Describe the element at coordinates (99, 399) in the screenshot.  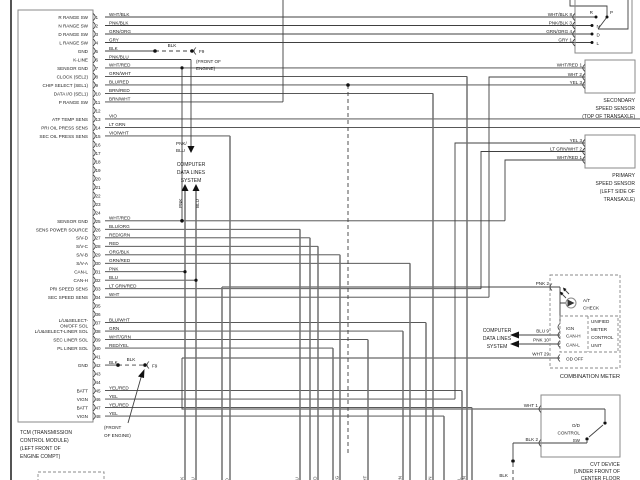
I see `tcm-pin-number: 46` at that location.